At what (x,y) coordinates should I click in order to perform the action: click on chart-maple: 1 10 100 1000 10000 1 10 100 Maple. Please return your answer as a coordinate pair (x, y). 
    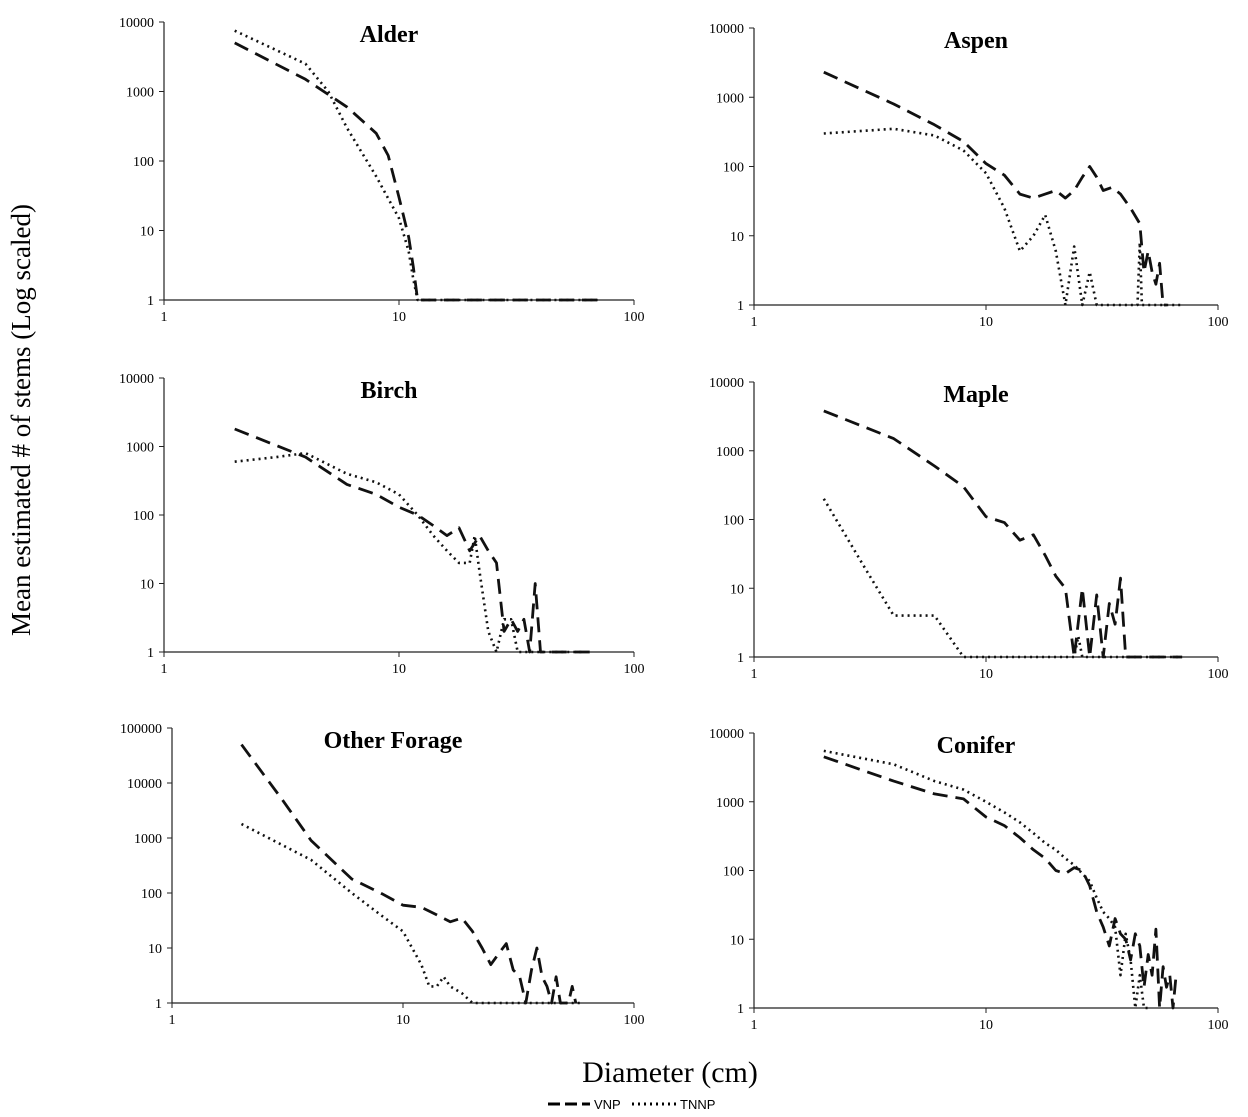
    Looking at the image, I should click on (969, 529).